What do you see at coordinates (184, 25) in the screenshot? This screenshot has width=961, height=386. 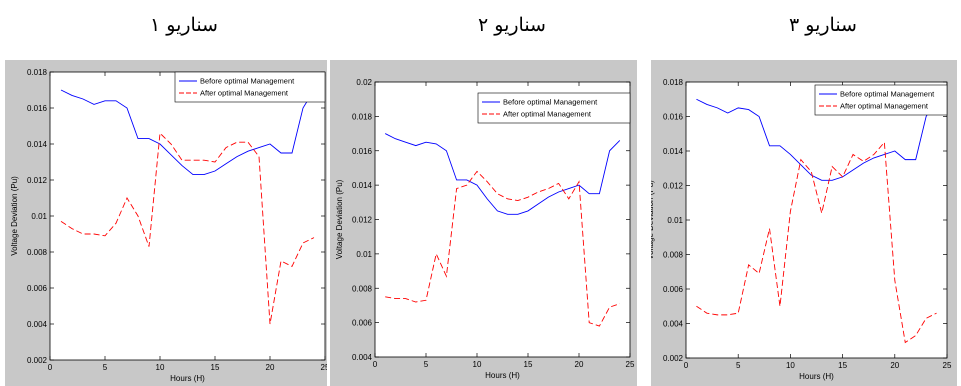 I see `scenario-title-1: سناریو ۱` at bounding box center [184, 25].